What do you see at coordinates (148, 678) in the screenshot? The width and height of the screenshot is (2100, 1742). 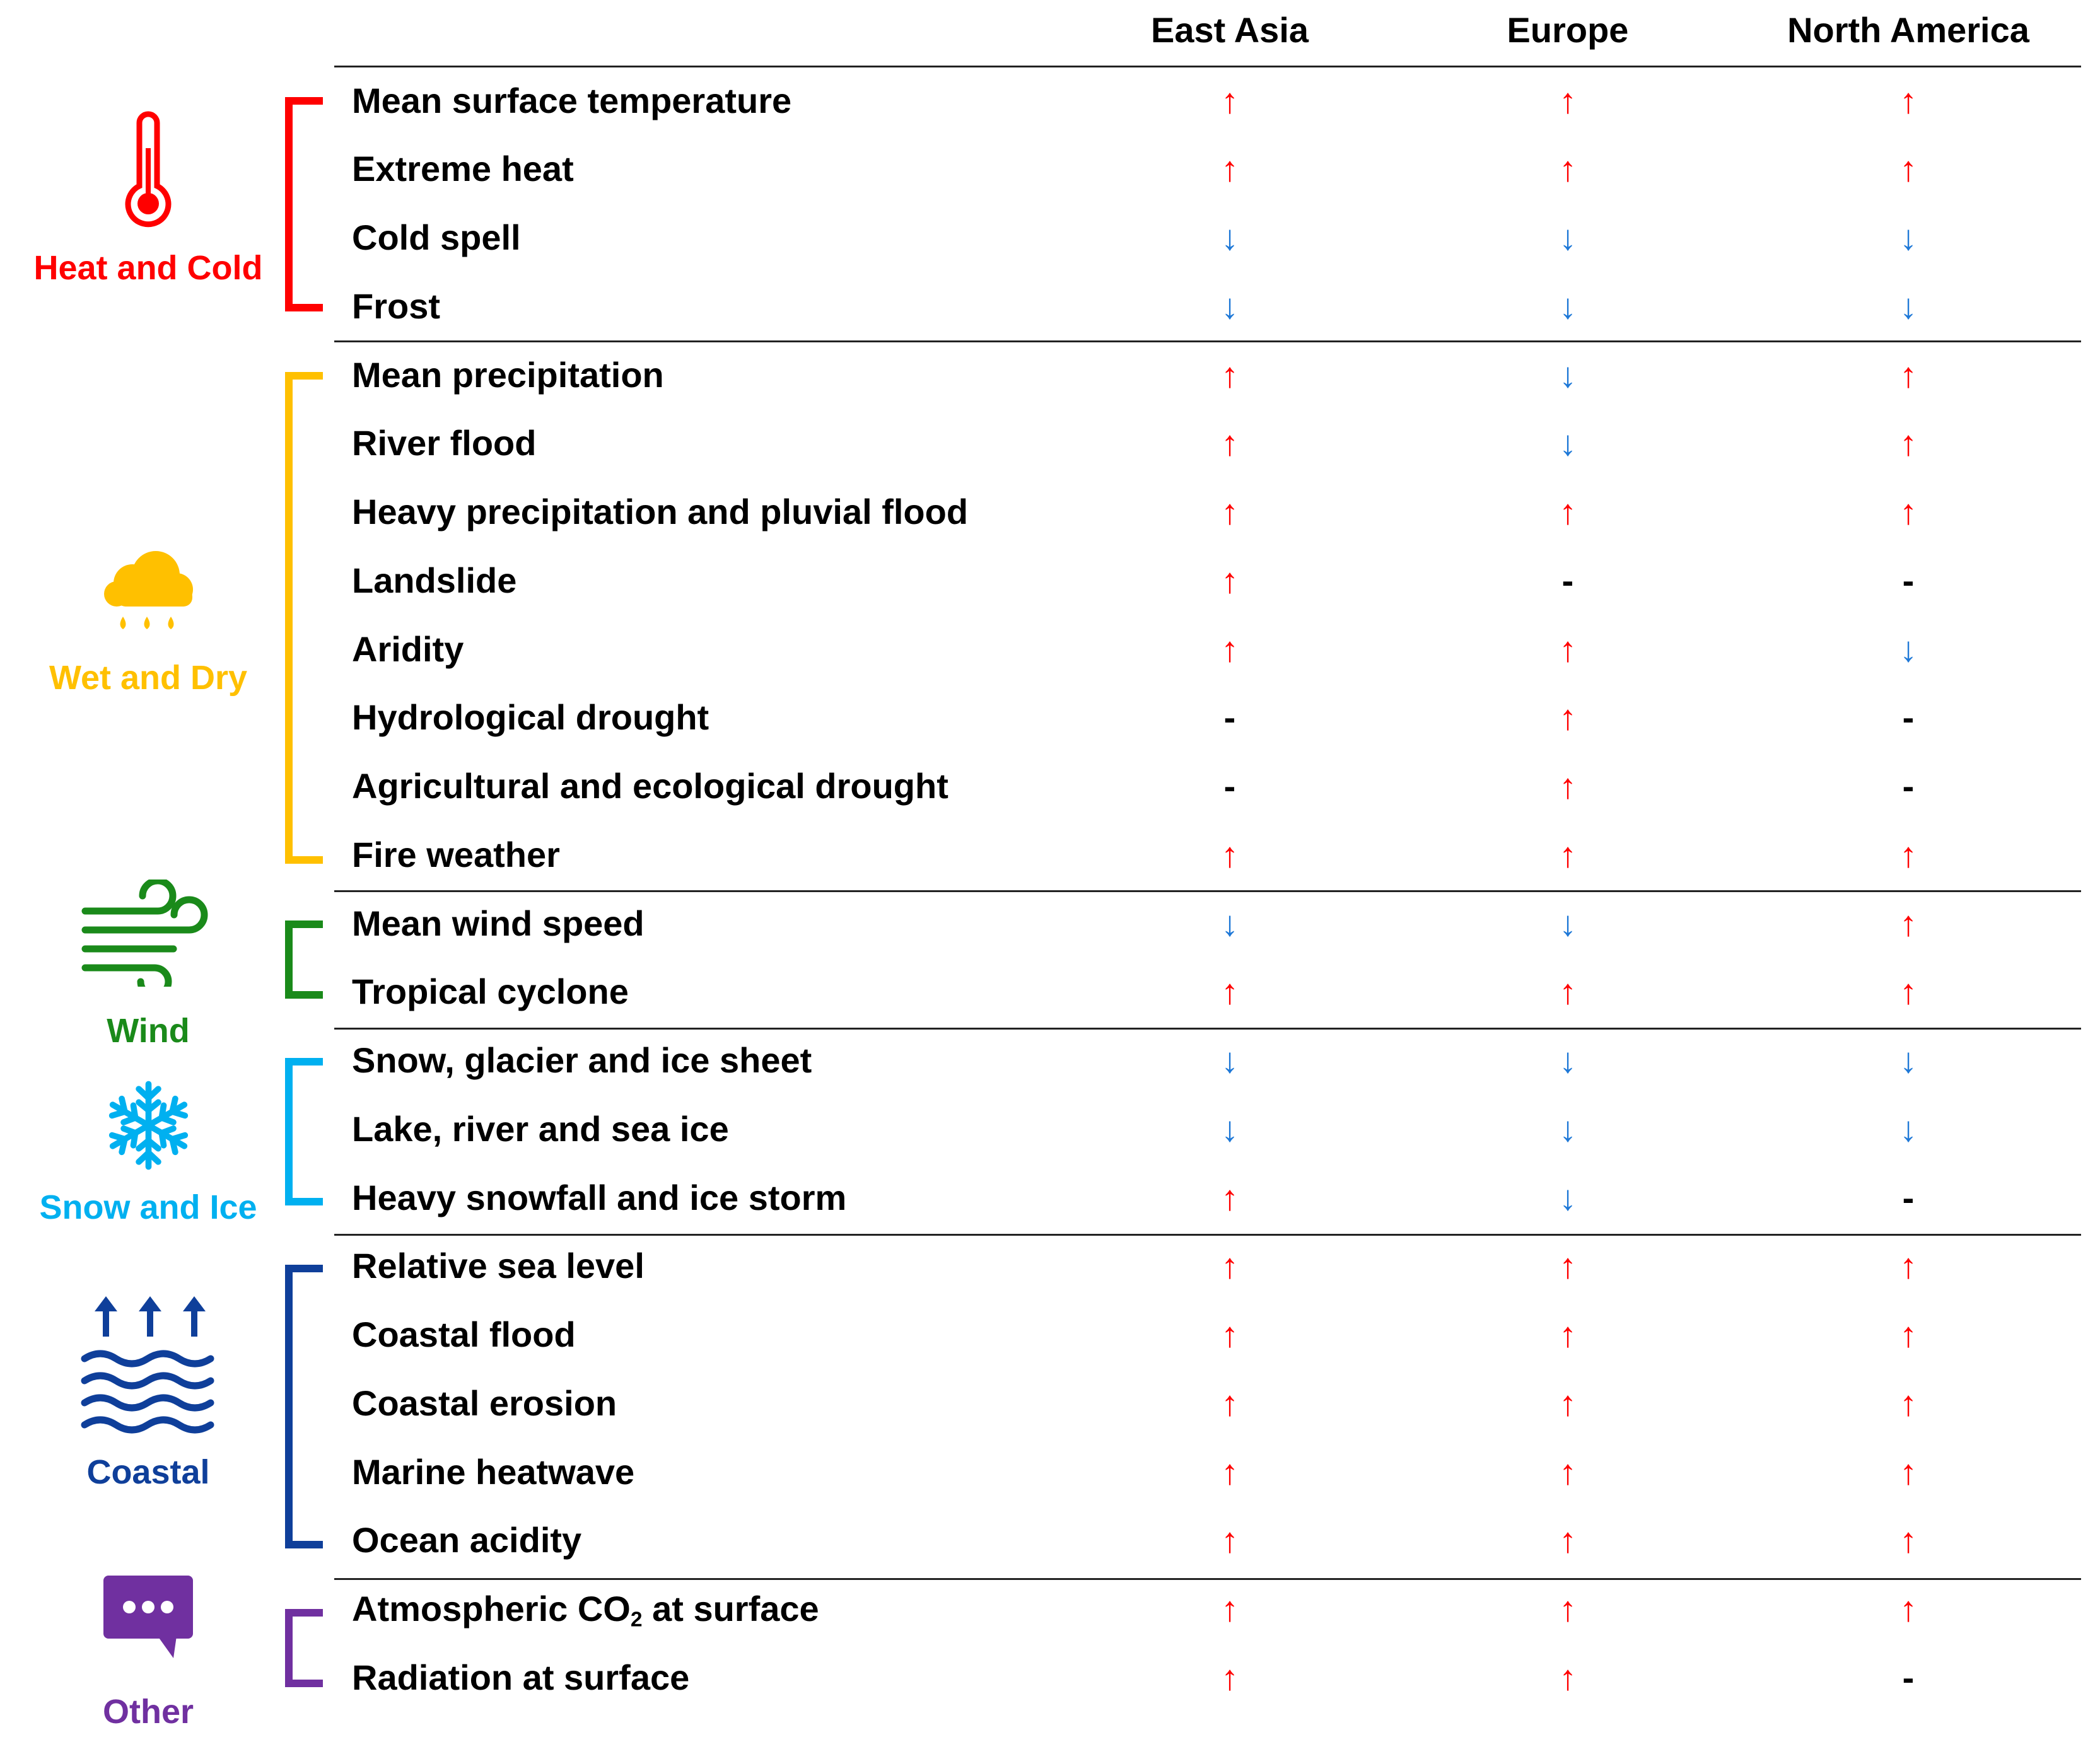 I see `category-wet-and-dry: Wet and Dry` at bounding box center [148, 678].